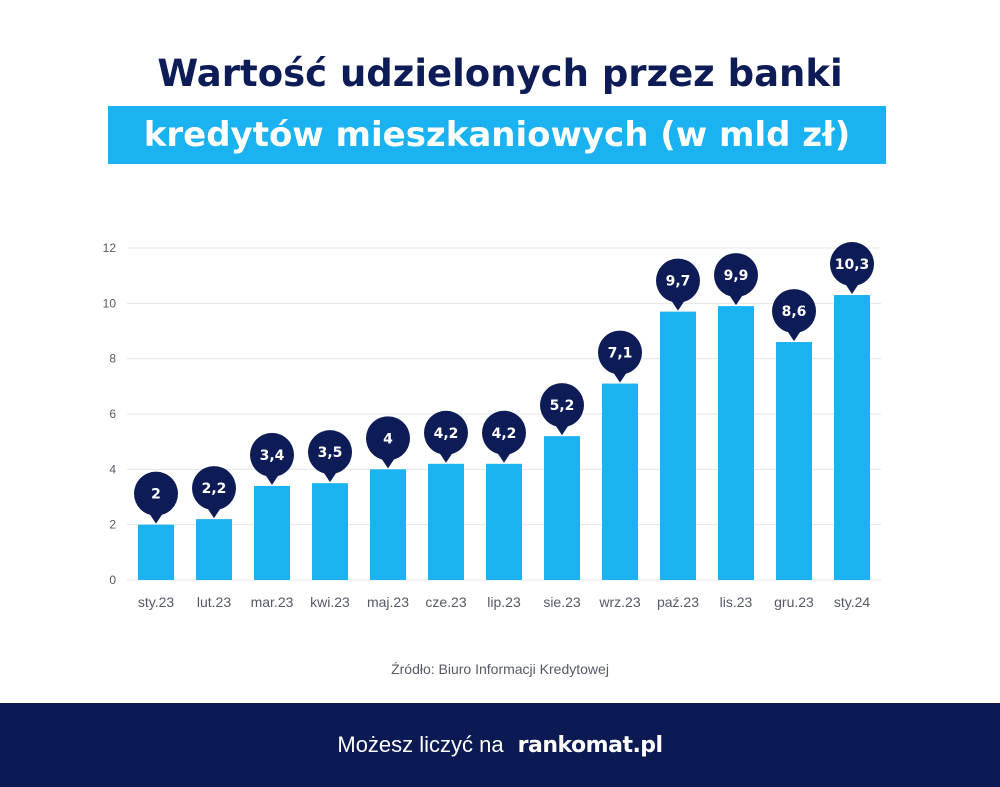 The height and width of the screenshot is (787, 1000). Describe the element at coordinates (500, 669) in the screenshot. I see `source-note: Źródło: Biuro Informacji Kredytowej` at that location.